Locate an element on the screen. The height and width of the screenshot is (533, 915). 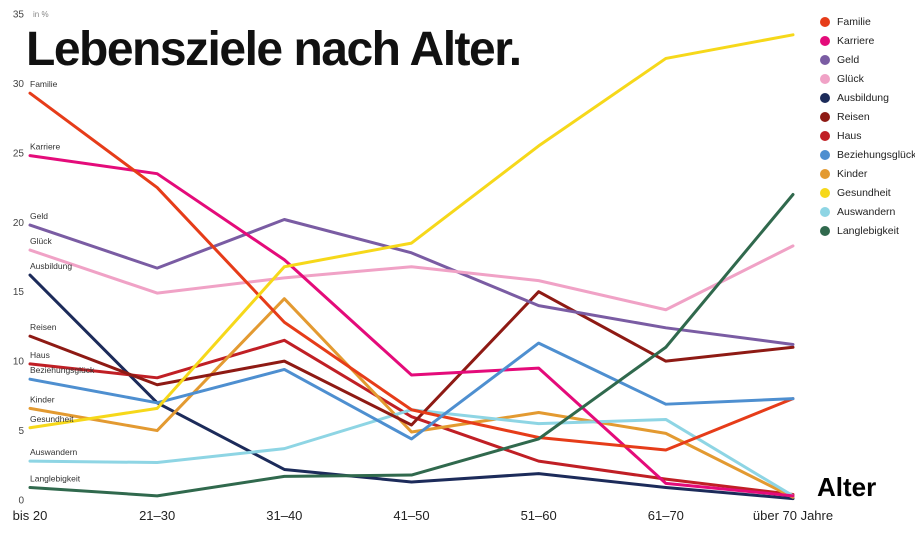
x-tick-label: bis 20 is located at coordinates (30, 515).